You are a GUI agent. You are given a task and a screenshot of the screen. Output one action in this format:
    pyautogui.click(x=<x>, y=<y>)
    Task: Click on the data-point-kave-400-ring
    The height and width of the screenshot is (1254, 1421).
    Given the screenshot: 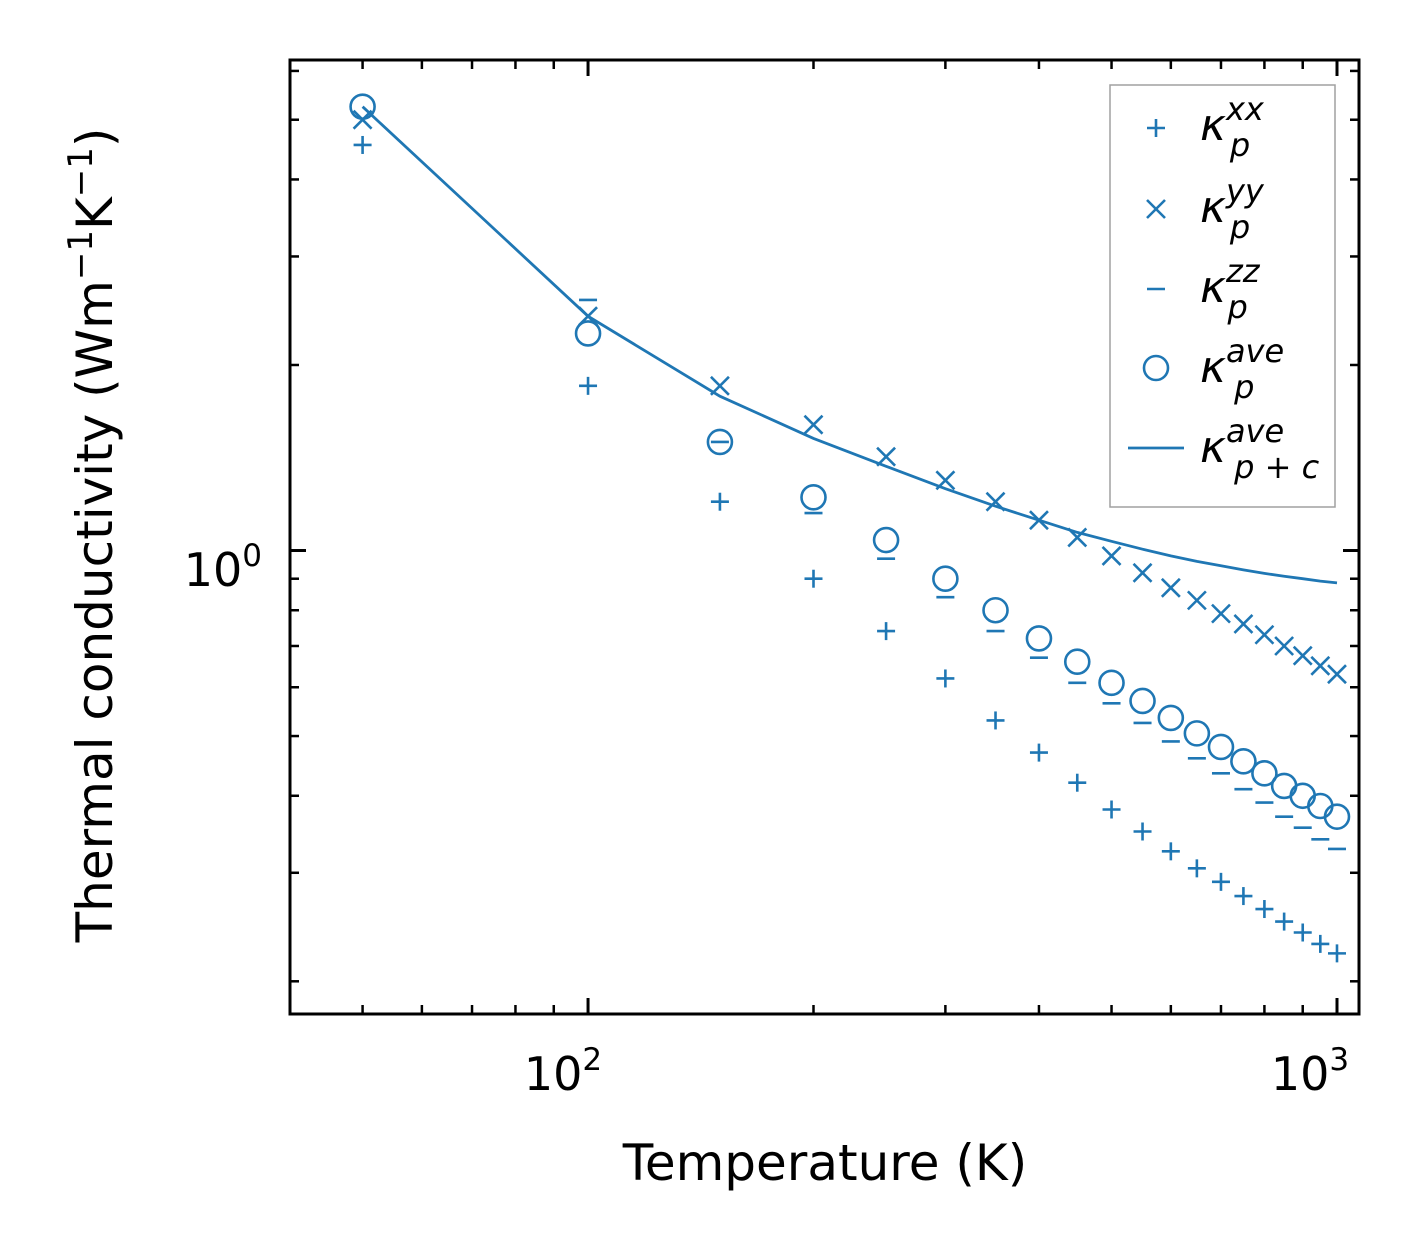 What is the action you would take?
    pyautogui.click(x=1039, y=638)
    